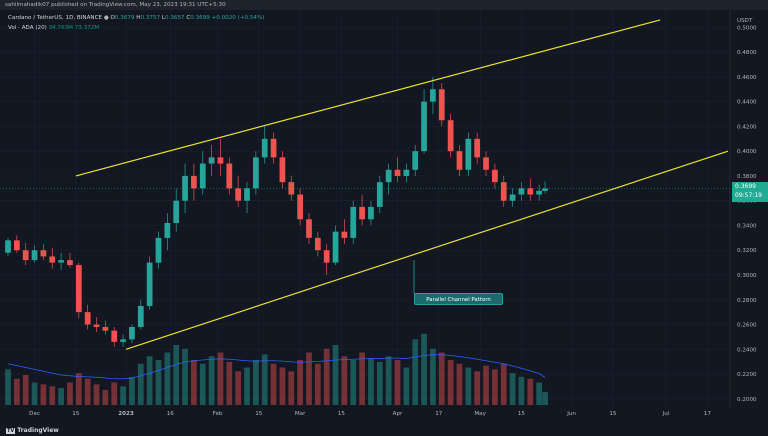  I want to click on time-tick-label: Apr, so click(398, 414).